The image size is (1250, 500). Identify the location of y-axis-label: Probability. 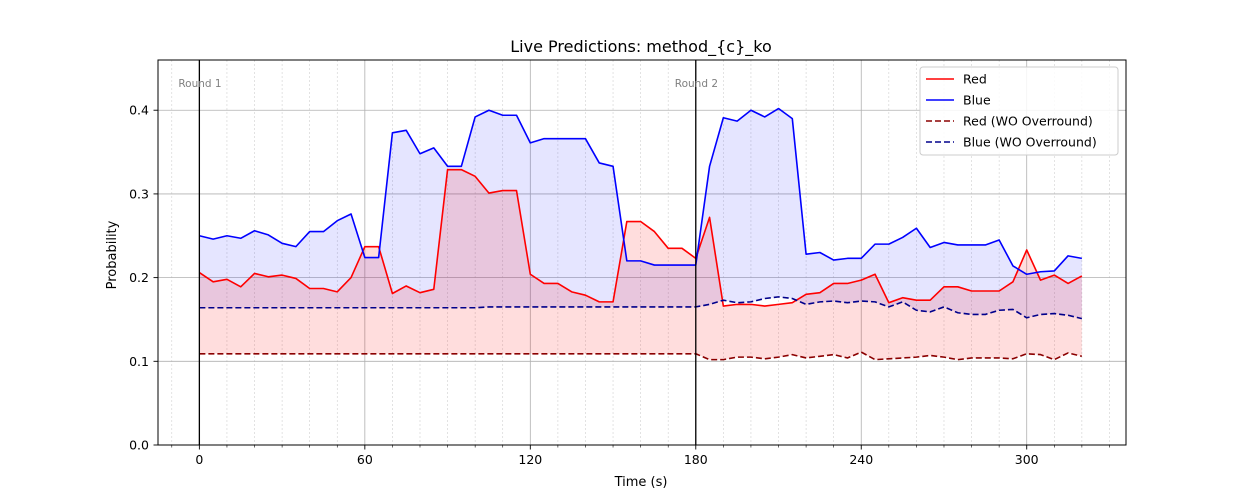
(112, 254).